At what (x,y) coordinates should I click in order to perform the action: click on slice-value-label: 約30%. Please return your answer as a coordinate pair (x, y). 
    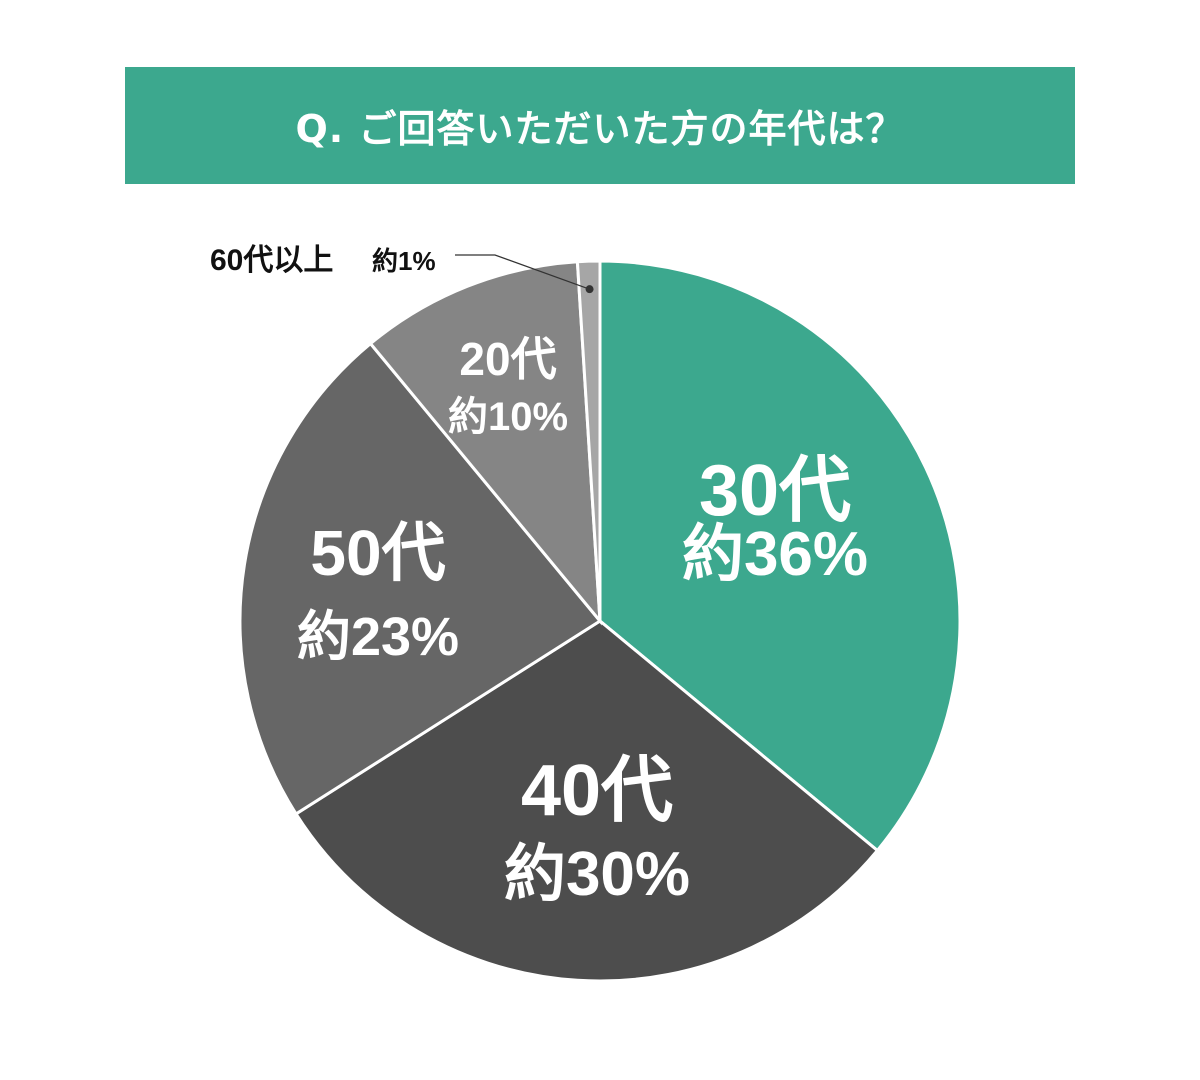
    Looking at the image, I should click on (597, 874).